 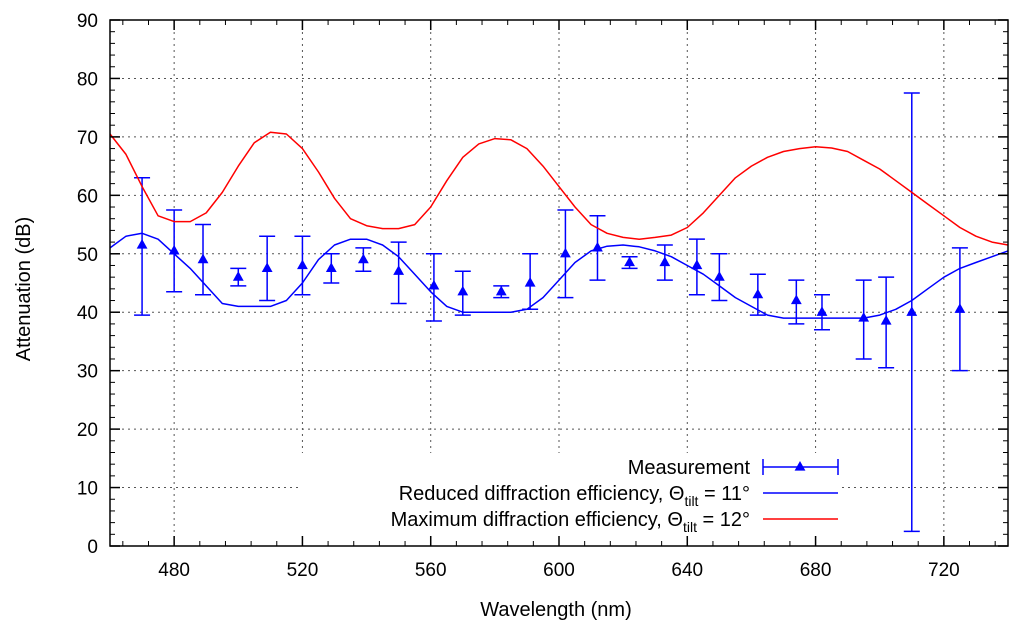 I want to click on legend-reduced-prefix: Reduced diffraction efficiency, Θ, so click(x=542, y=494).